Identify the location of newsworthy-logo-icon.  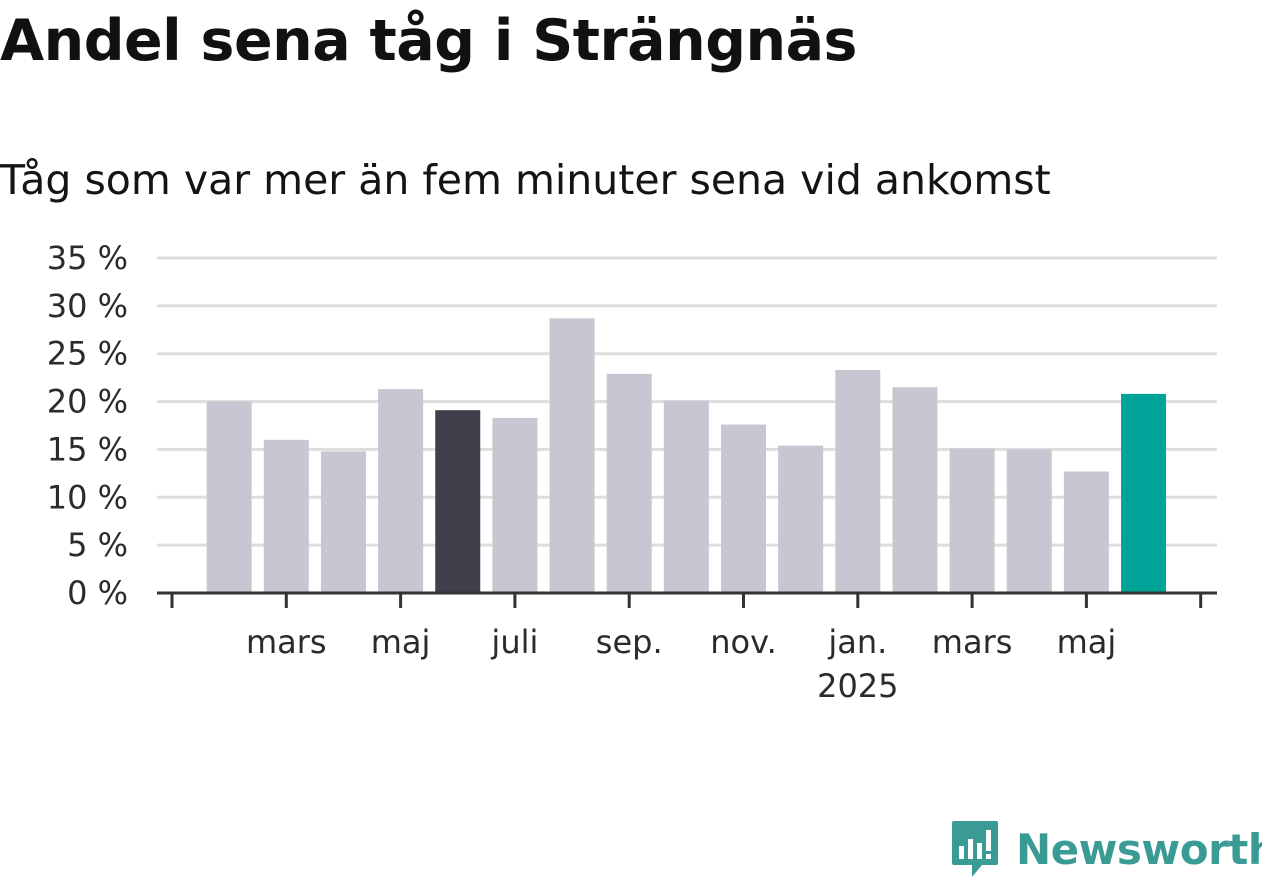
(975, 849).